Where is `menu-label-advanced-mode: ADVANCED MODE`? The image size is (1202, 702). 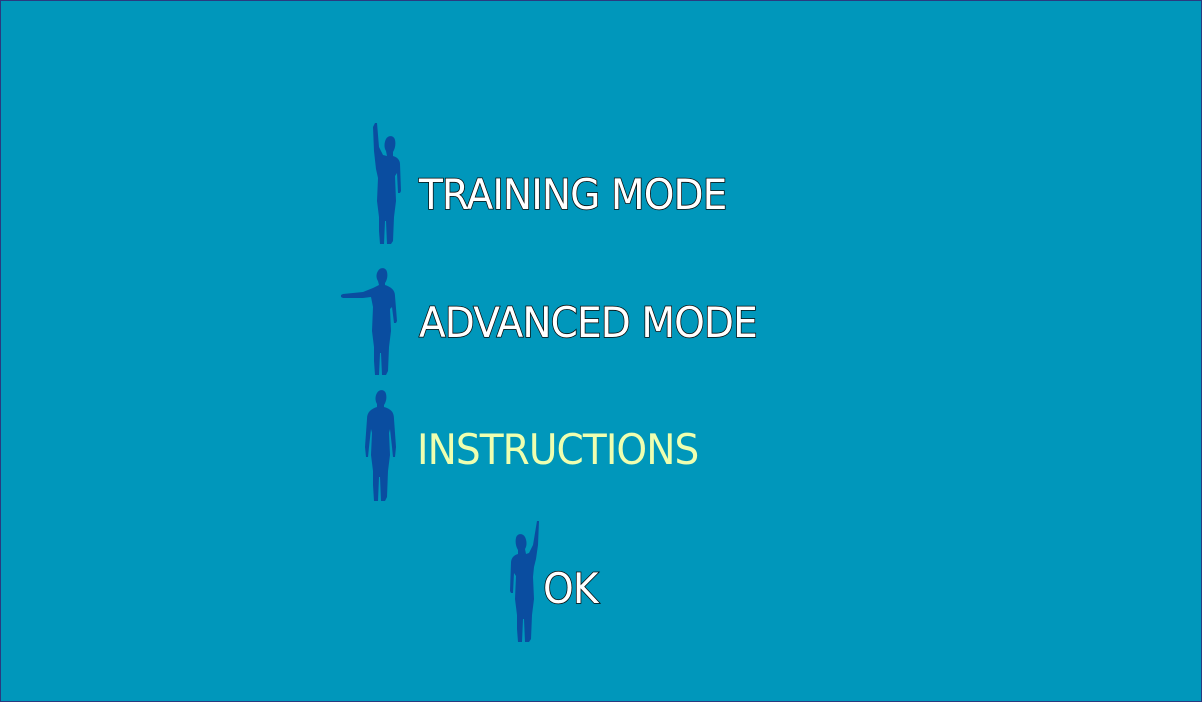 menu-label-advanced-mode: ADVANCED MODE is located at coordinates (588, 322).